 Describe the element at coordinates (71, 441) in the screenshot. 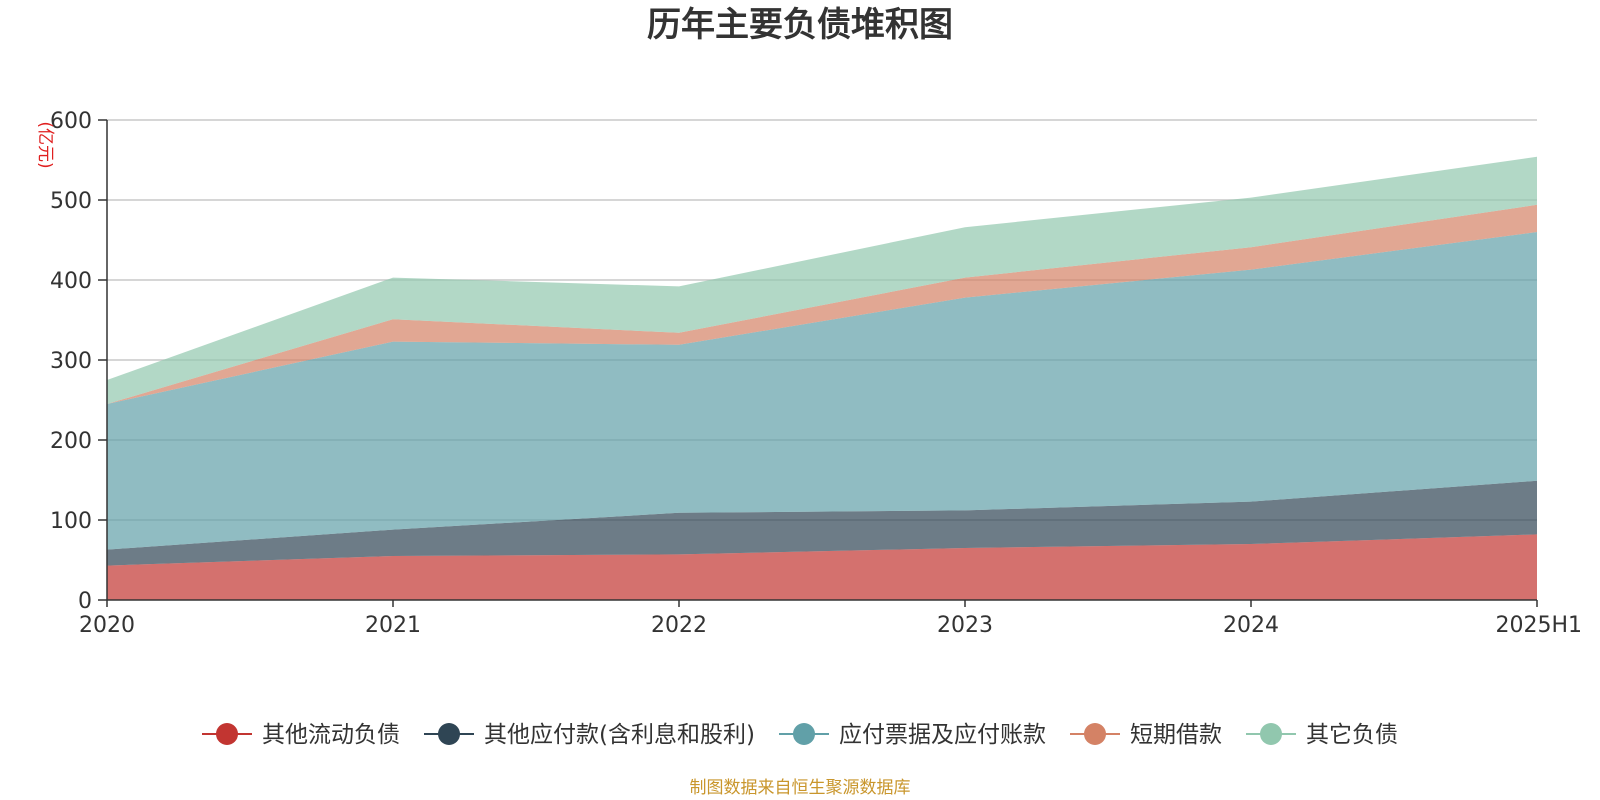

I see `y-tick-label: 200` at that location.